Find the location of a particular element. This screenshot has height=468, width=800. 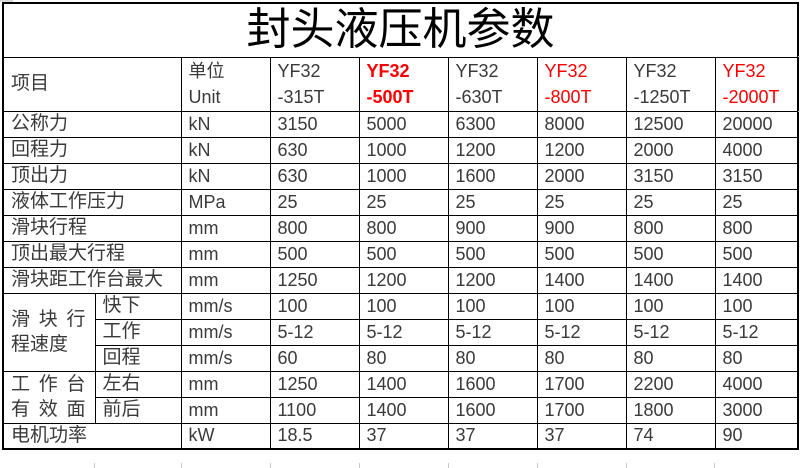

row-label: 顶出力 is located at coordinates (92, 176).